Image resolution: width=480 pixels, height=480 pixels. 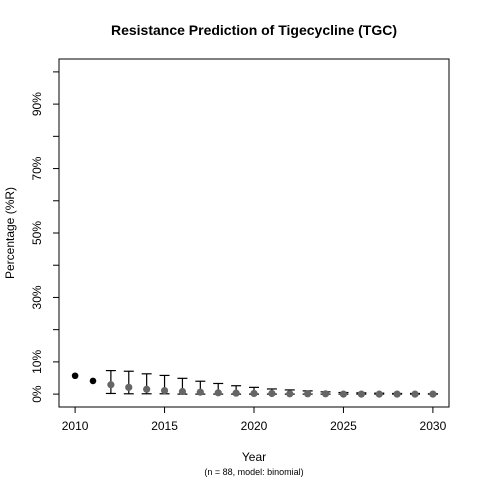 I want to click on footnote: (n = 88, model: binomial), so click(x=253, y=472).